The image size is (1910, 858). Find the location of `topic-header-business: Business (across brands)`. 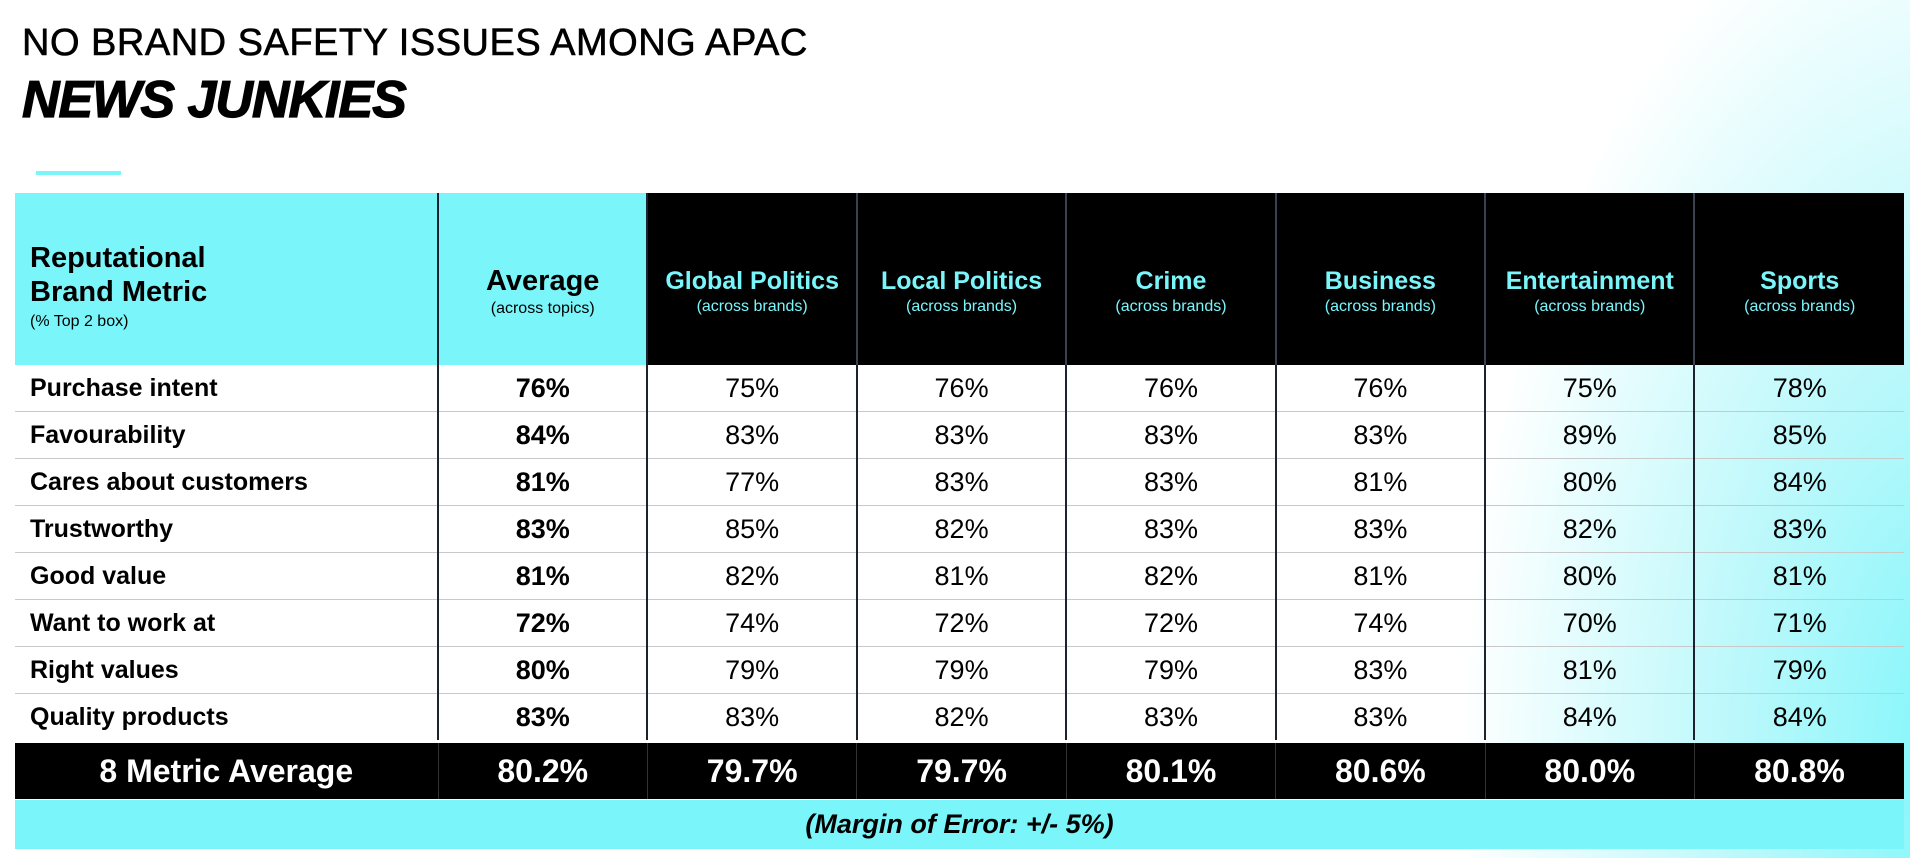

topic-header-business: Business (across brands) is located at coordinates (1381, 279).